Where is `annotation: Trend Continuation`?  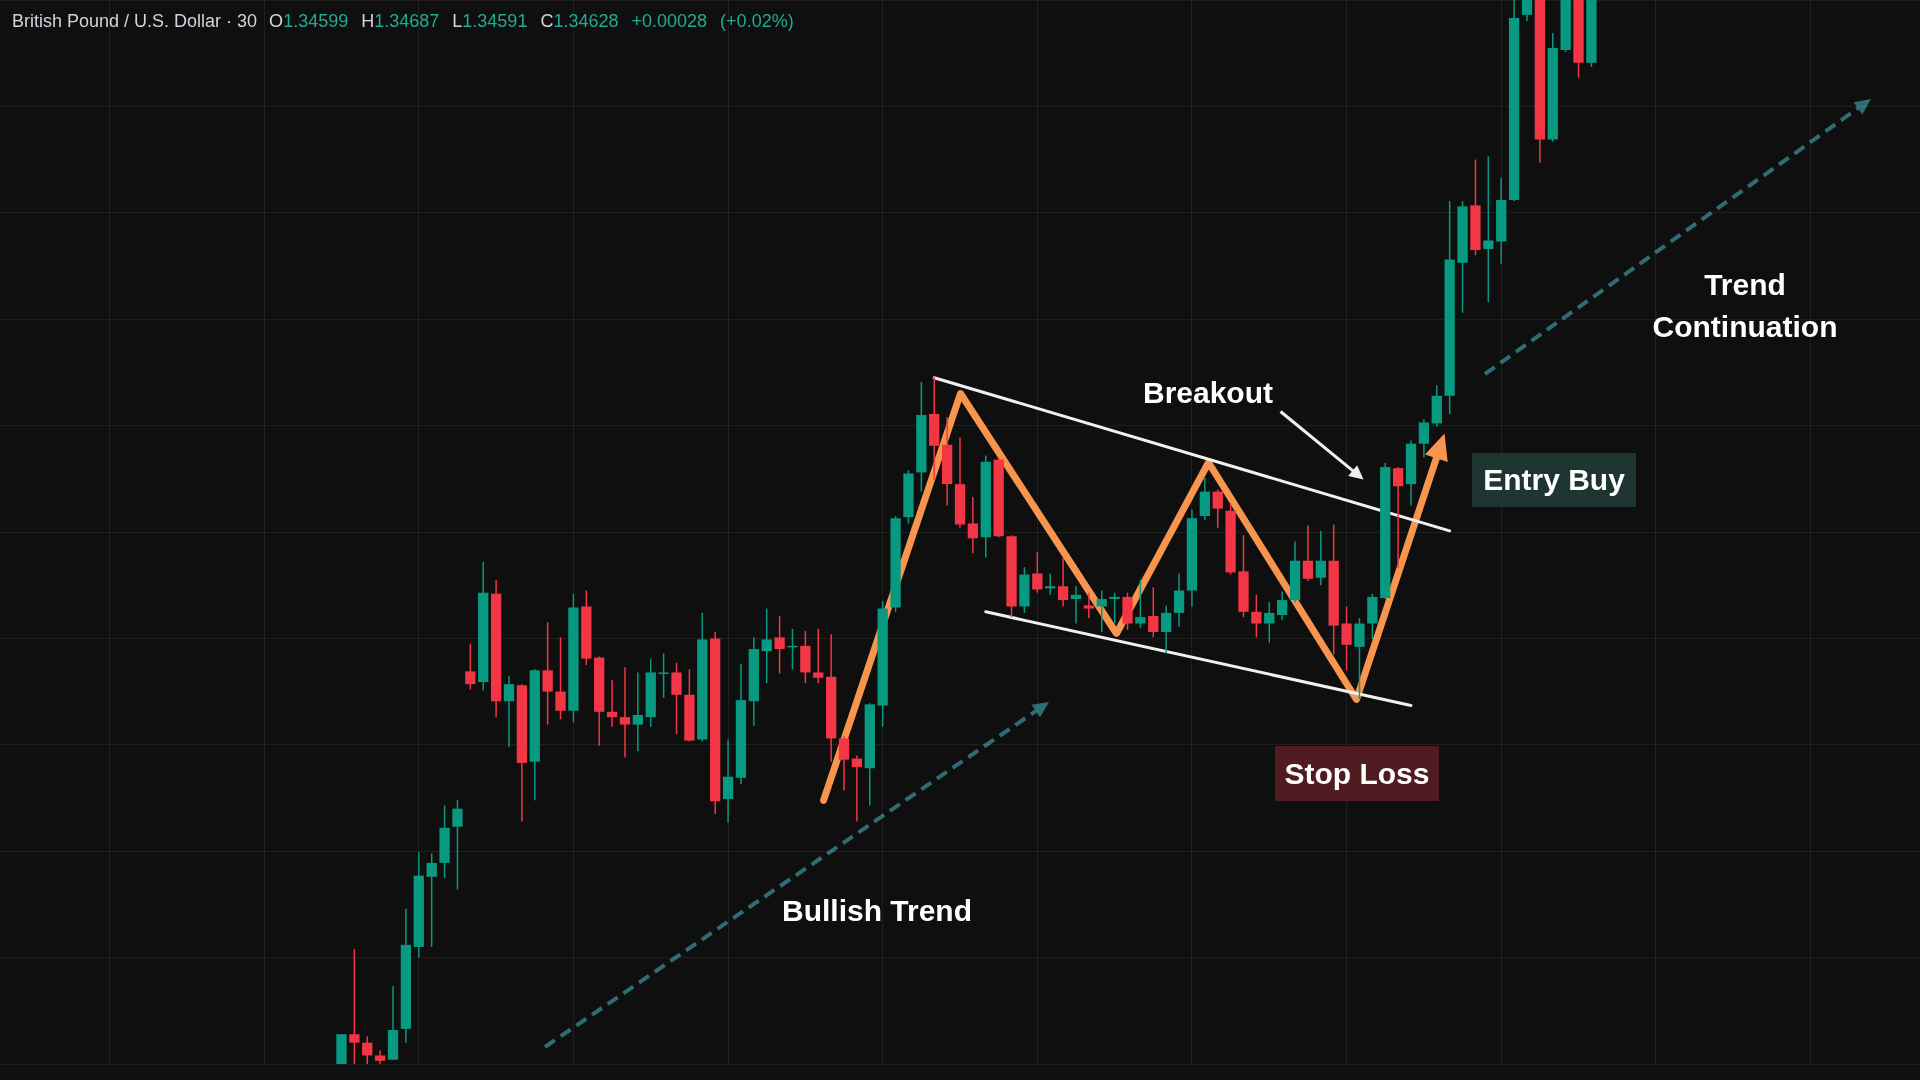 annotation: Trend Continuation is located at coordinates (1745, 306).